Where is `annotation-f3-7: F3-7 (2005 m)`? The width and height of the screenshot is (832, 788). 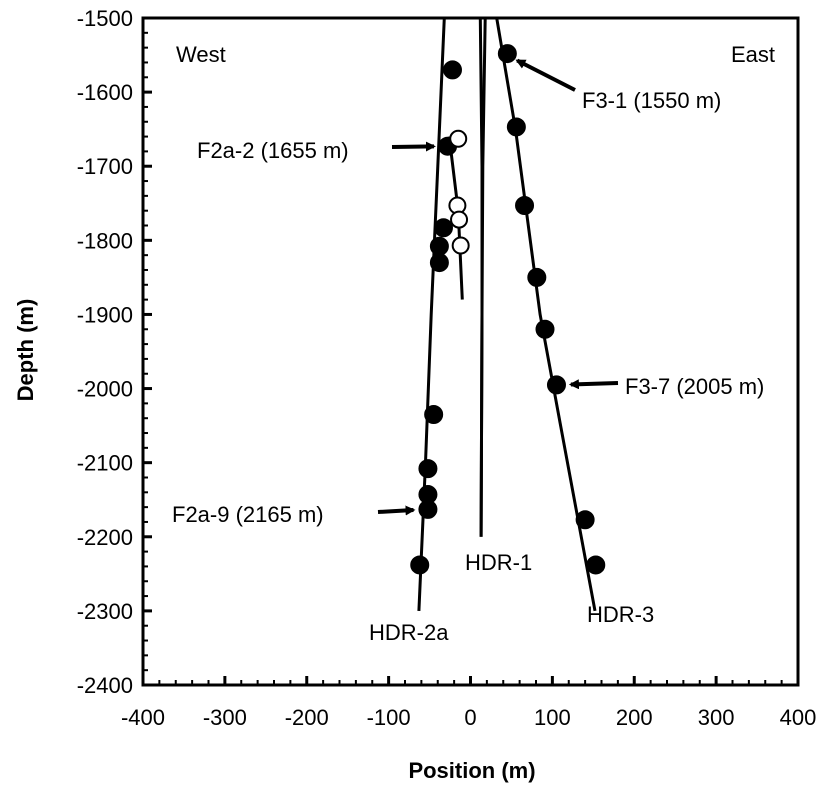
annotation-f3-7: F3-7 (2005 m) is located at coordinates (694, 386).